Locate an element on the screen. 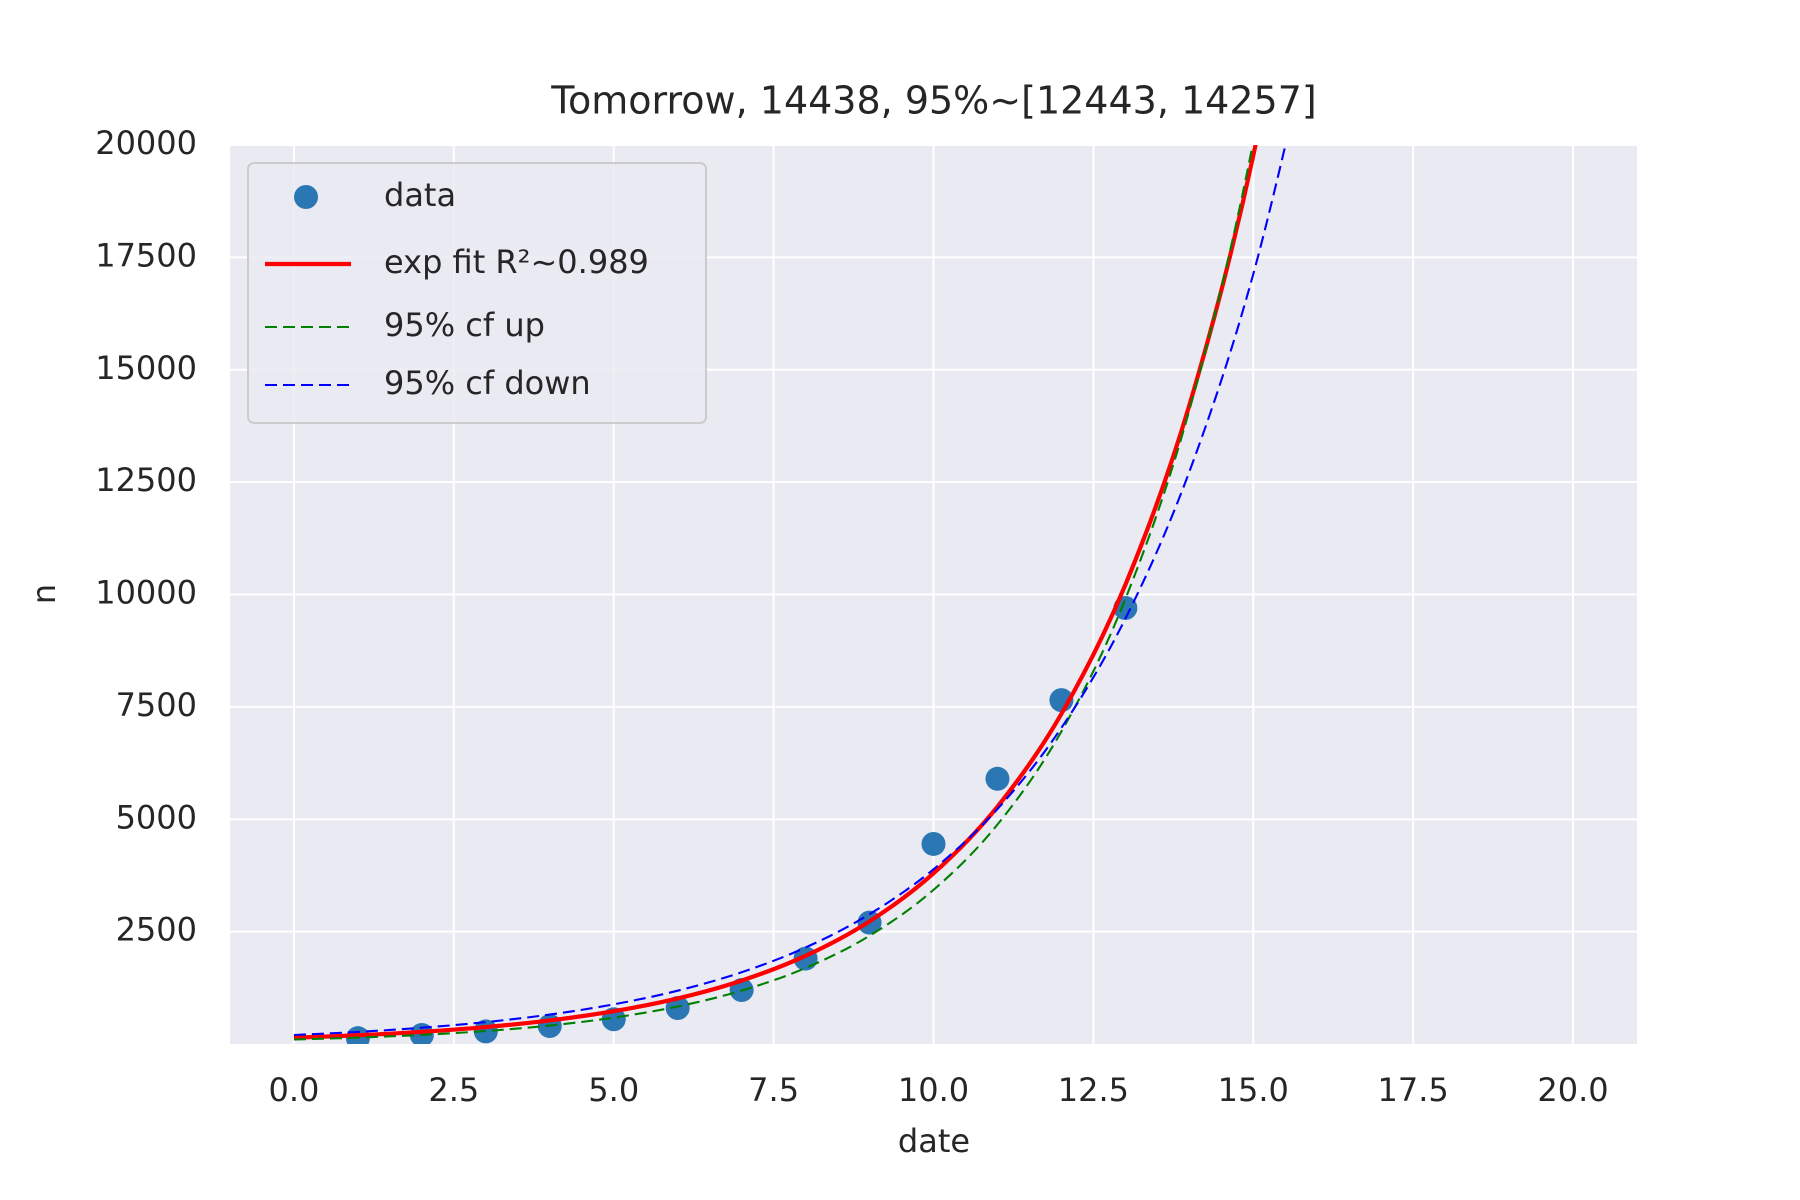  legend: data exp fit R²~0.989 95% cf up 95% cf down is located at coordinates (477, 293).